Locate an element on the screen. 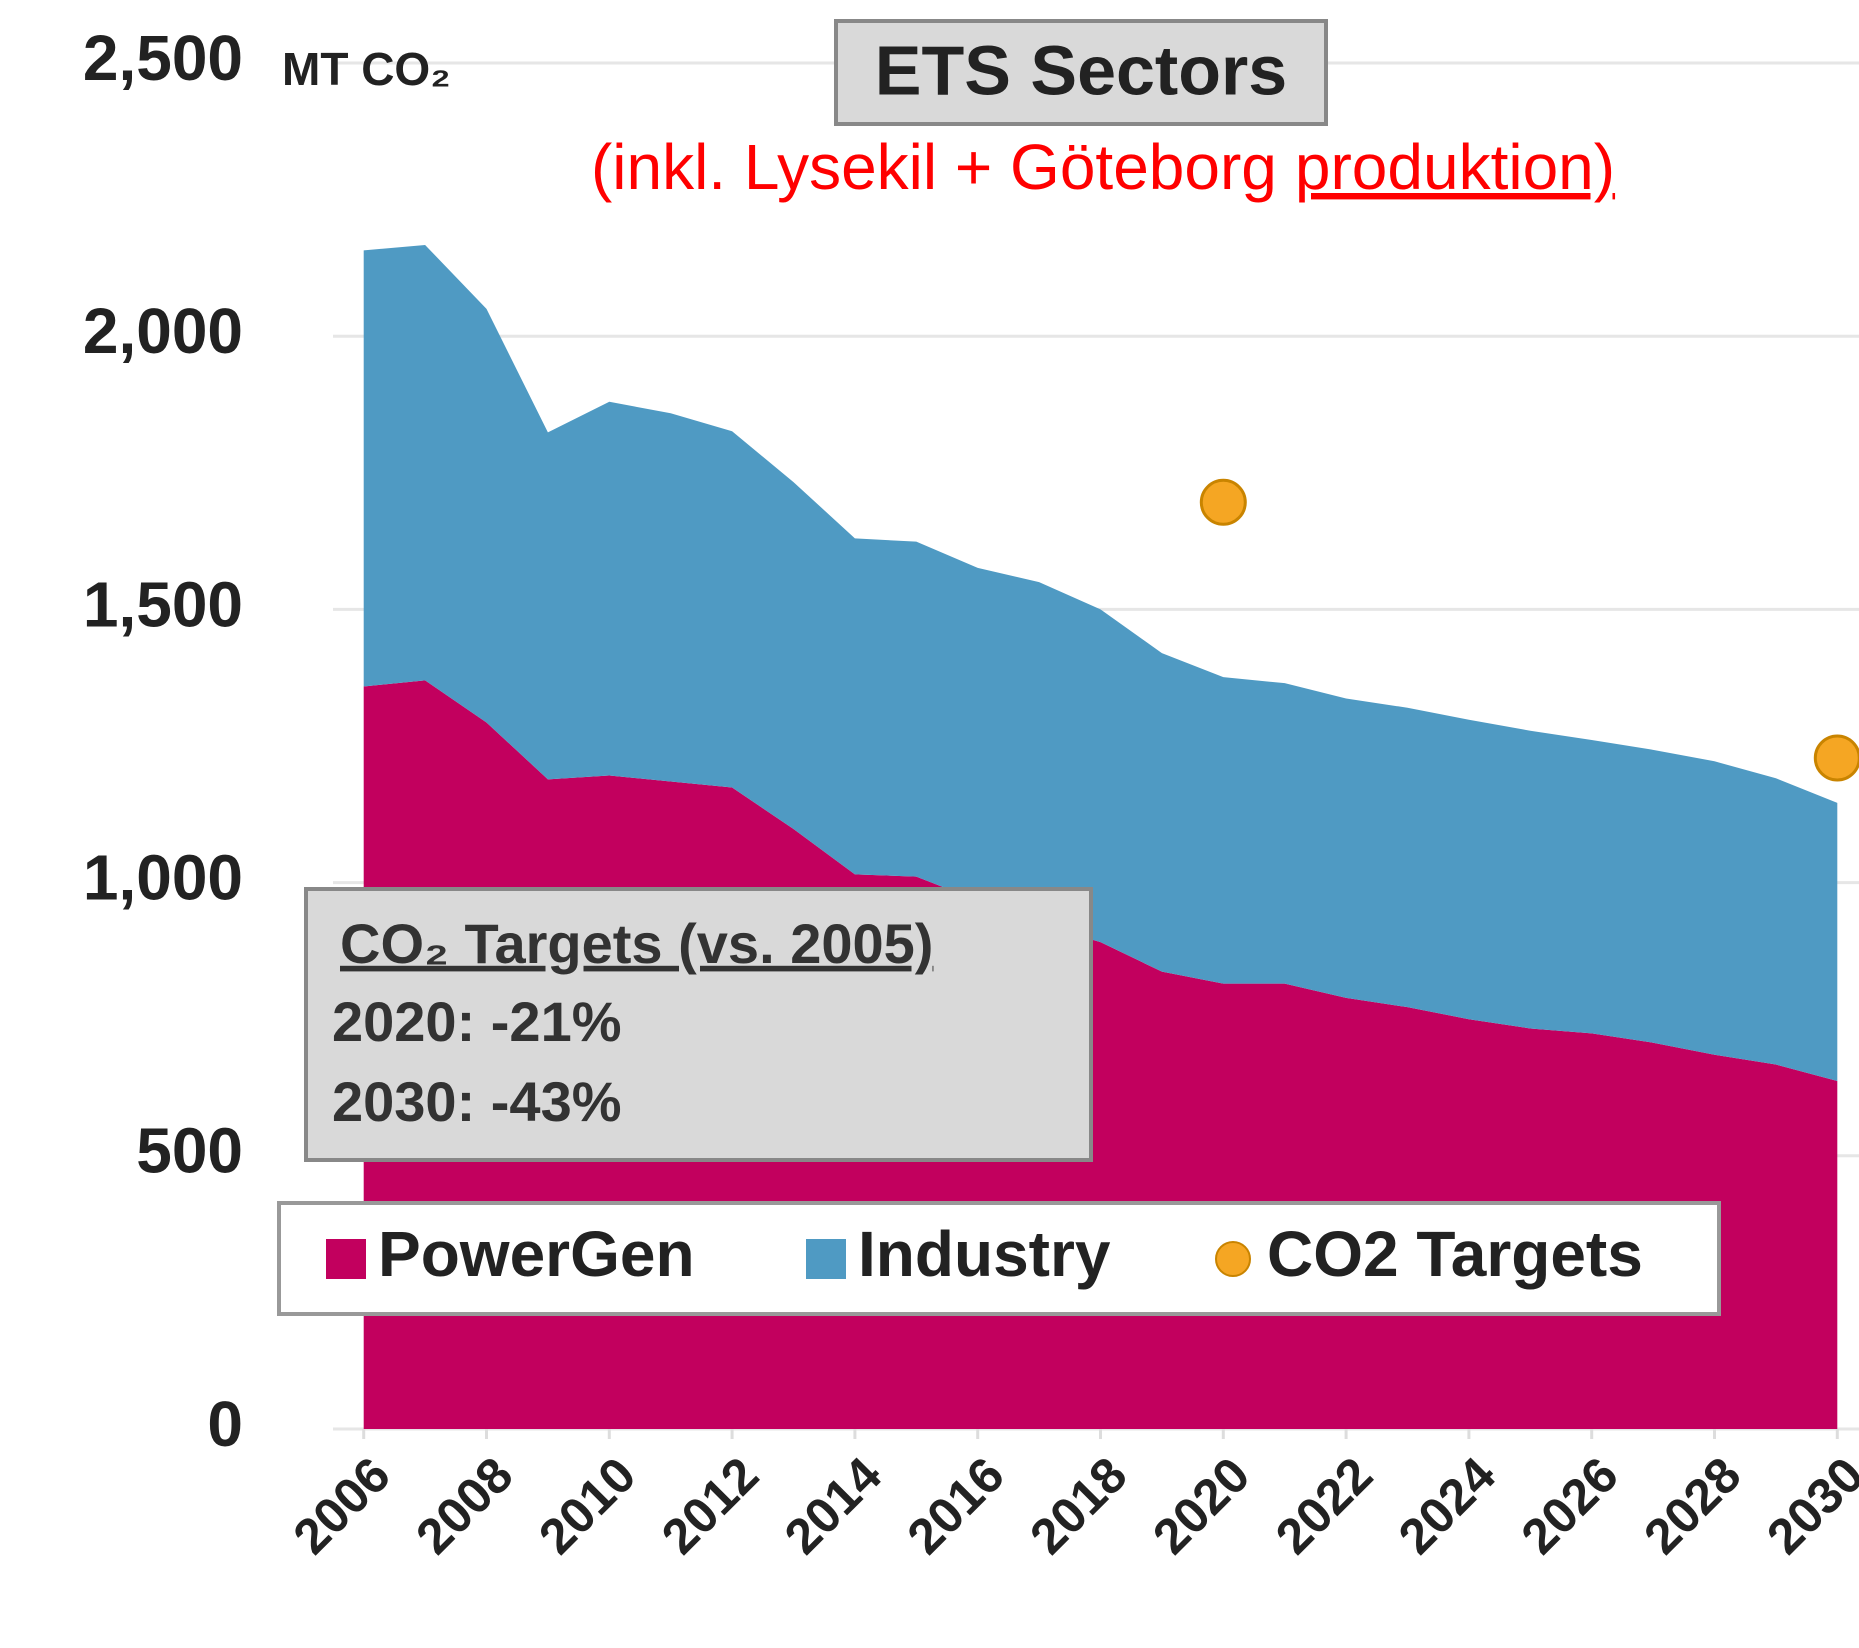  subtitle-part: produktion) is located at coordinates (1455, 167).